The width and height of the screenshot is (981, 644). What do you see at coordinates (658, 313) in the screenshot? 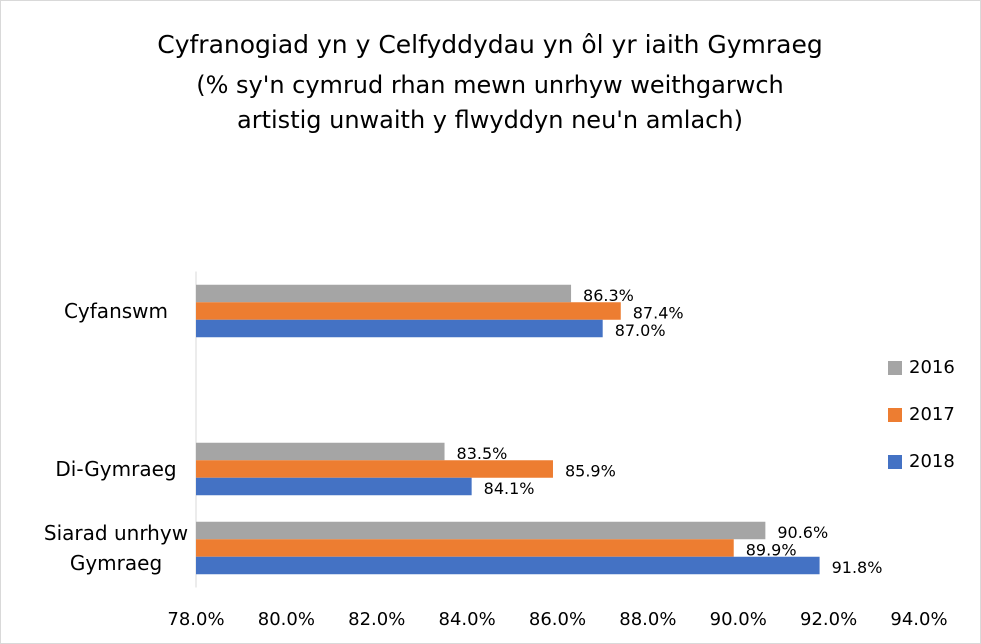
I see `value-label: 87.4%` at bounding box center [658, 313].